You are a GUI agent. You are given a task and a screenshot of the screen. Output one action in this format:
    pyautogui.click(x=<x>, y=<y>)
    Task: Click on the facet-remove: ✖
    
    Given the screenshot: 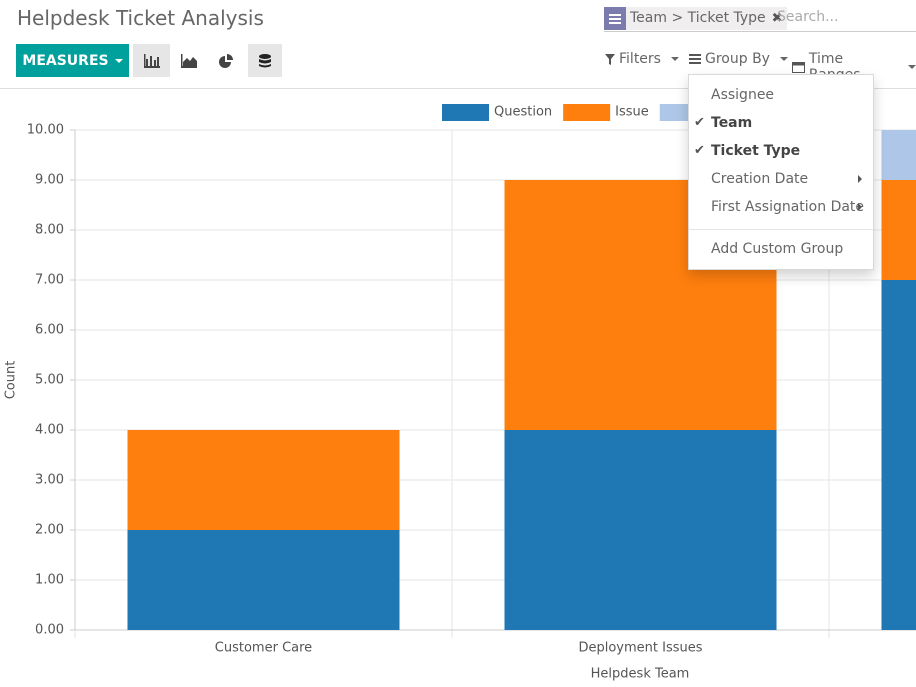 What is the action you would take?
    pyautogui.click(x=777, y=18)
    